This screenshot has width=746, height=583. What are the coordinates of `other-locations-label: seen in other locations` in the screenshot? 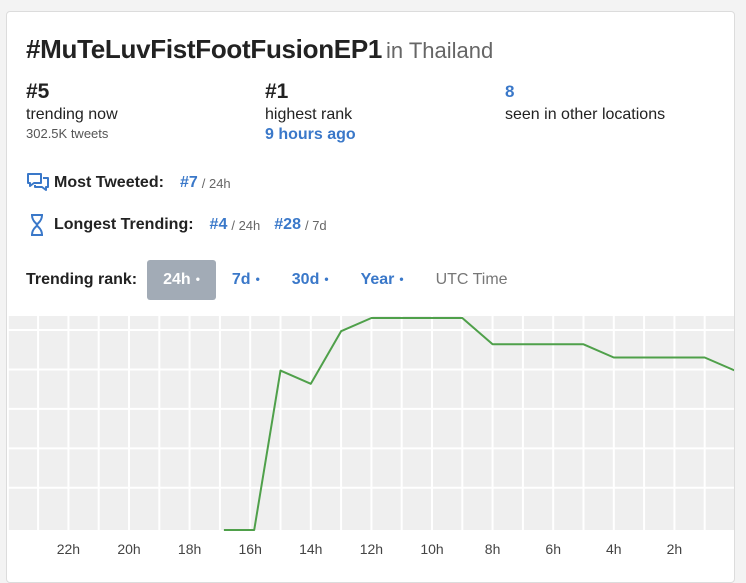 It's located at (585, 114).